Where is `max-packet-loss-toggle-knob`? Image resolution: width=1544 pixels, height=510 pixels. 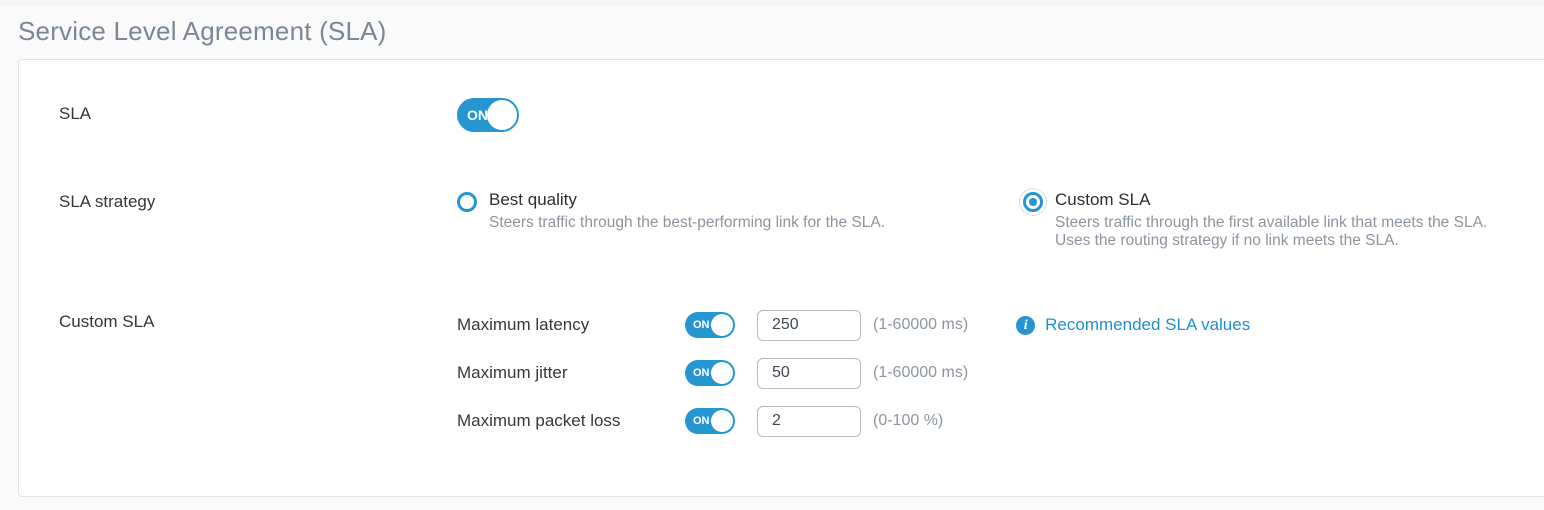 max-packet-loss-toggle-knob is located at coordinates (722, 421).